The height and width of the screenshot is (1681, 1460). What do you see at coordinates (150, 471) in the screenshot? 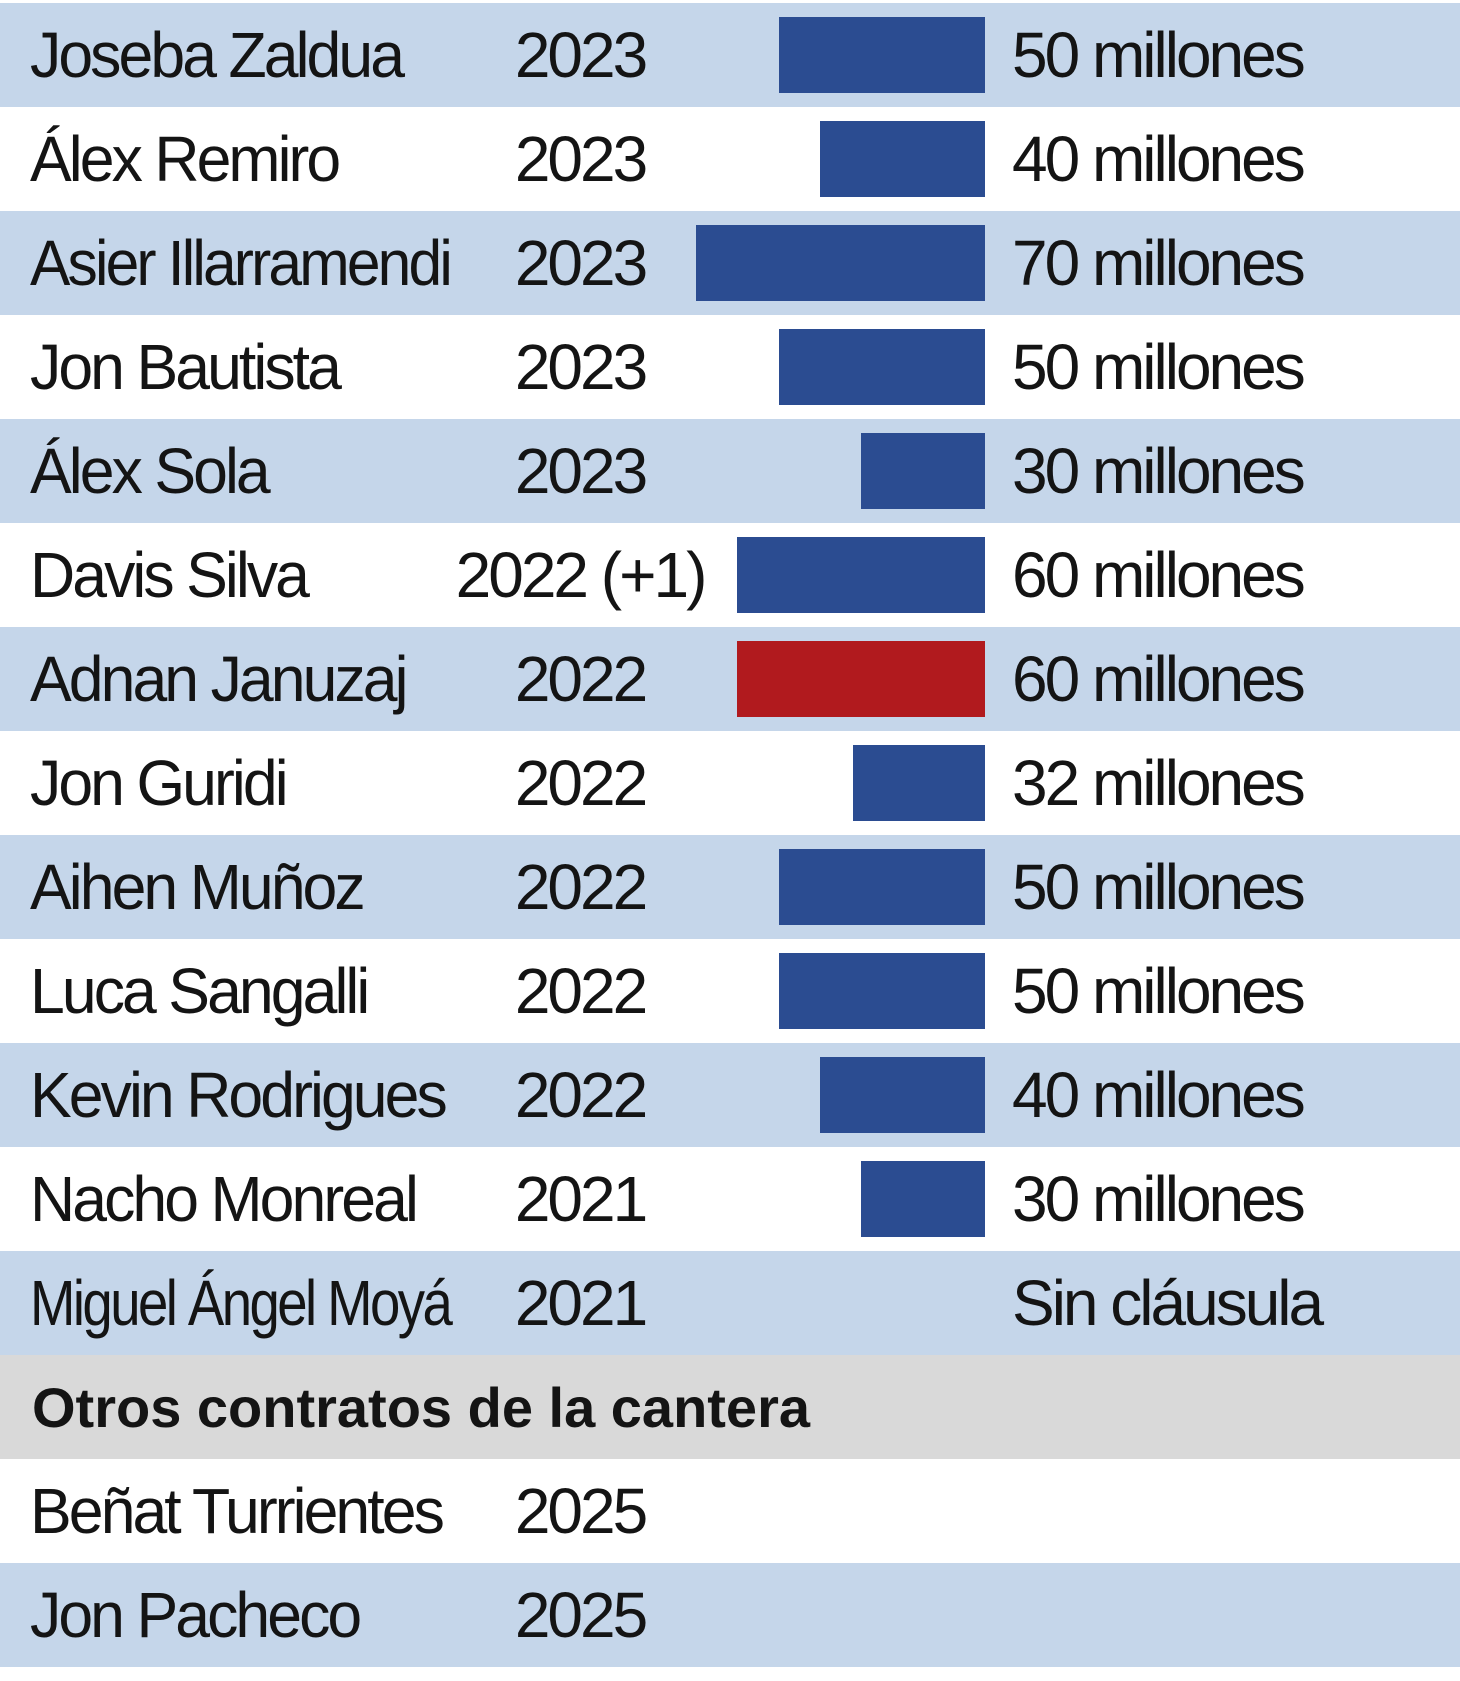
I see `player-name: Álex Sola` at bounding box center [150, 471].